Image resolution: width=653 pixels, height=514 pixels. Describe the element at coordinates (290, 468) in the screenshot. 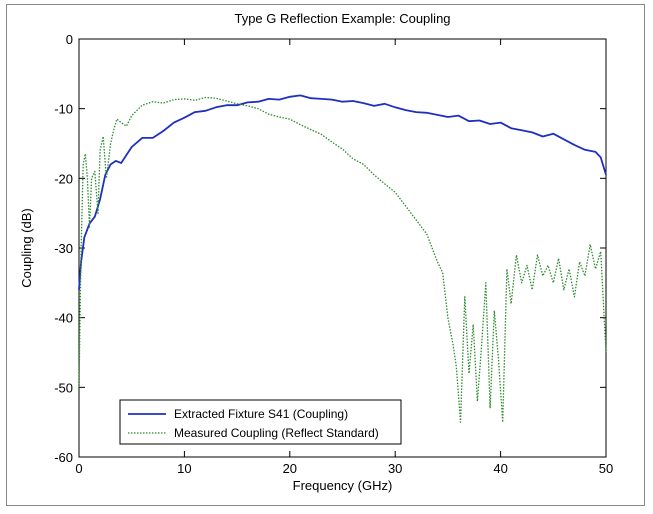

I see `x-tick-label: 20` at that location.